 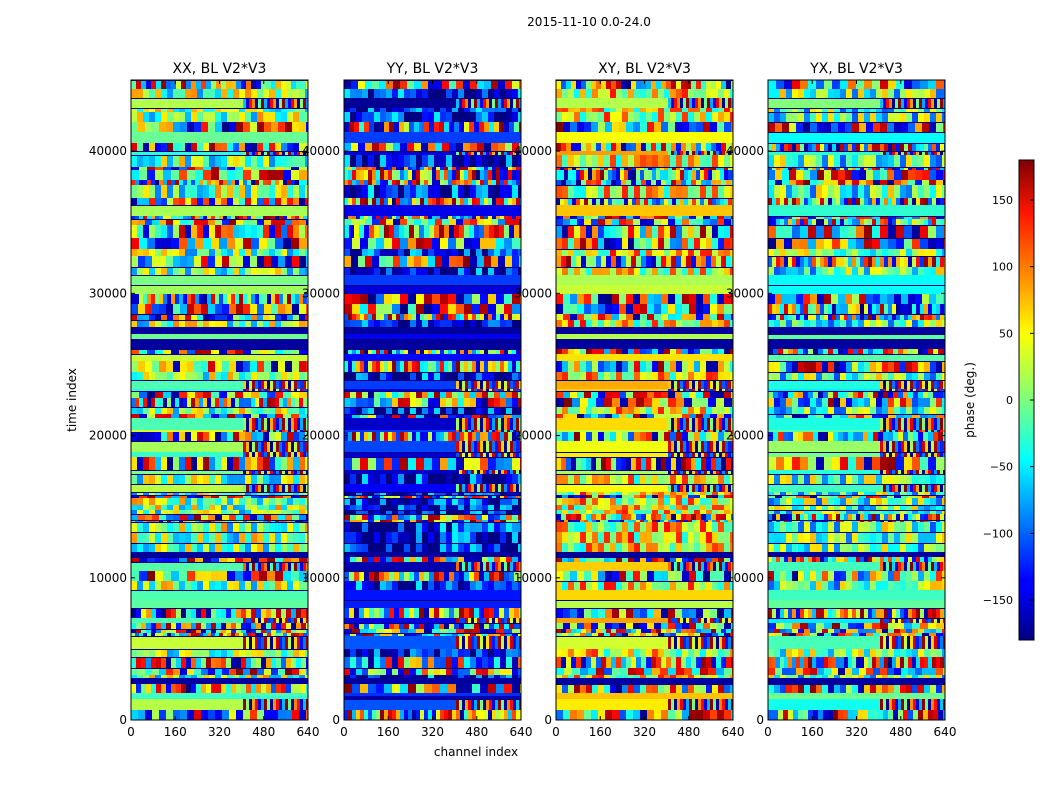 I want to click on colorbar-ticks: 150 100 50 0 −50 −100 −150, so click(x=1008, y=400).